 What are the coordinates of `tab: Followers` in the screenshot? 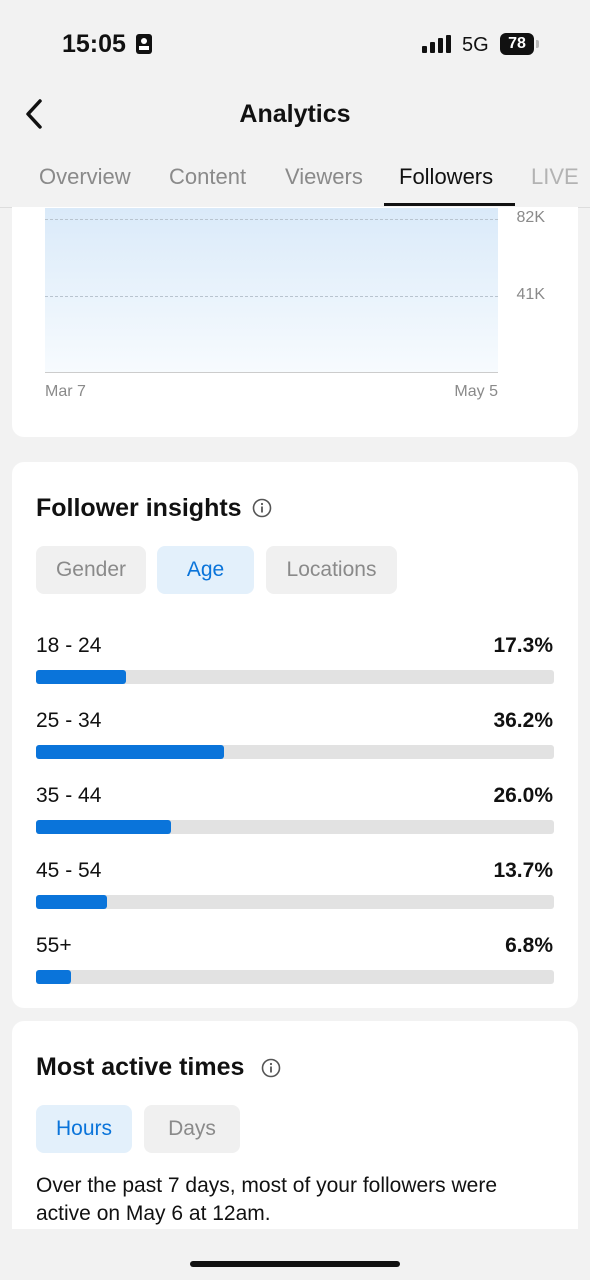 It's located at (446, 176).